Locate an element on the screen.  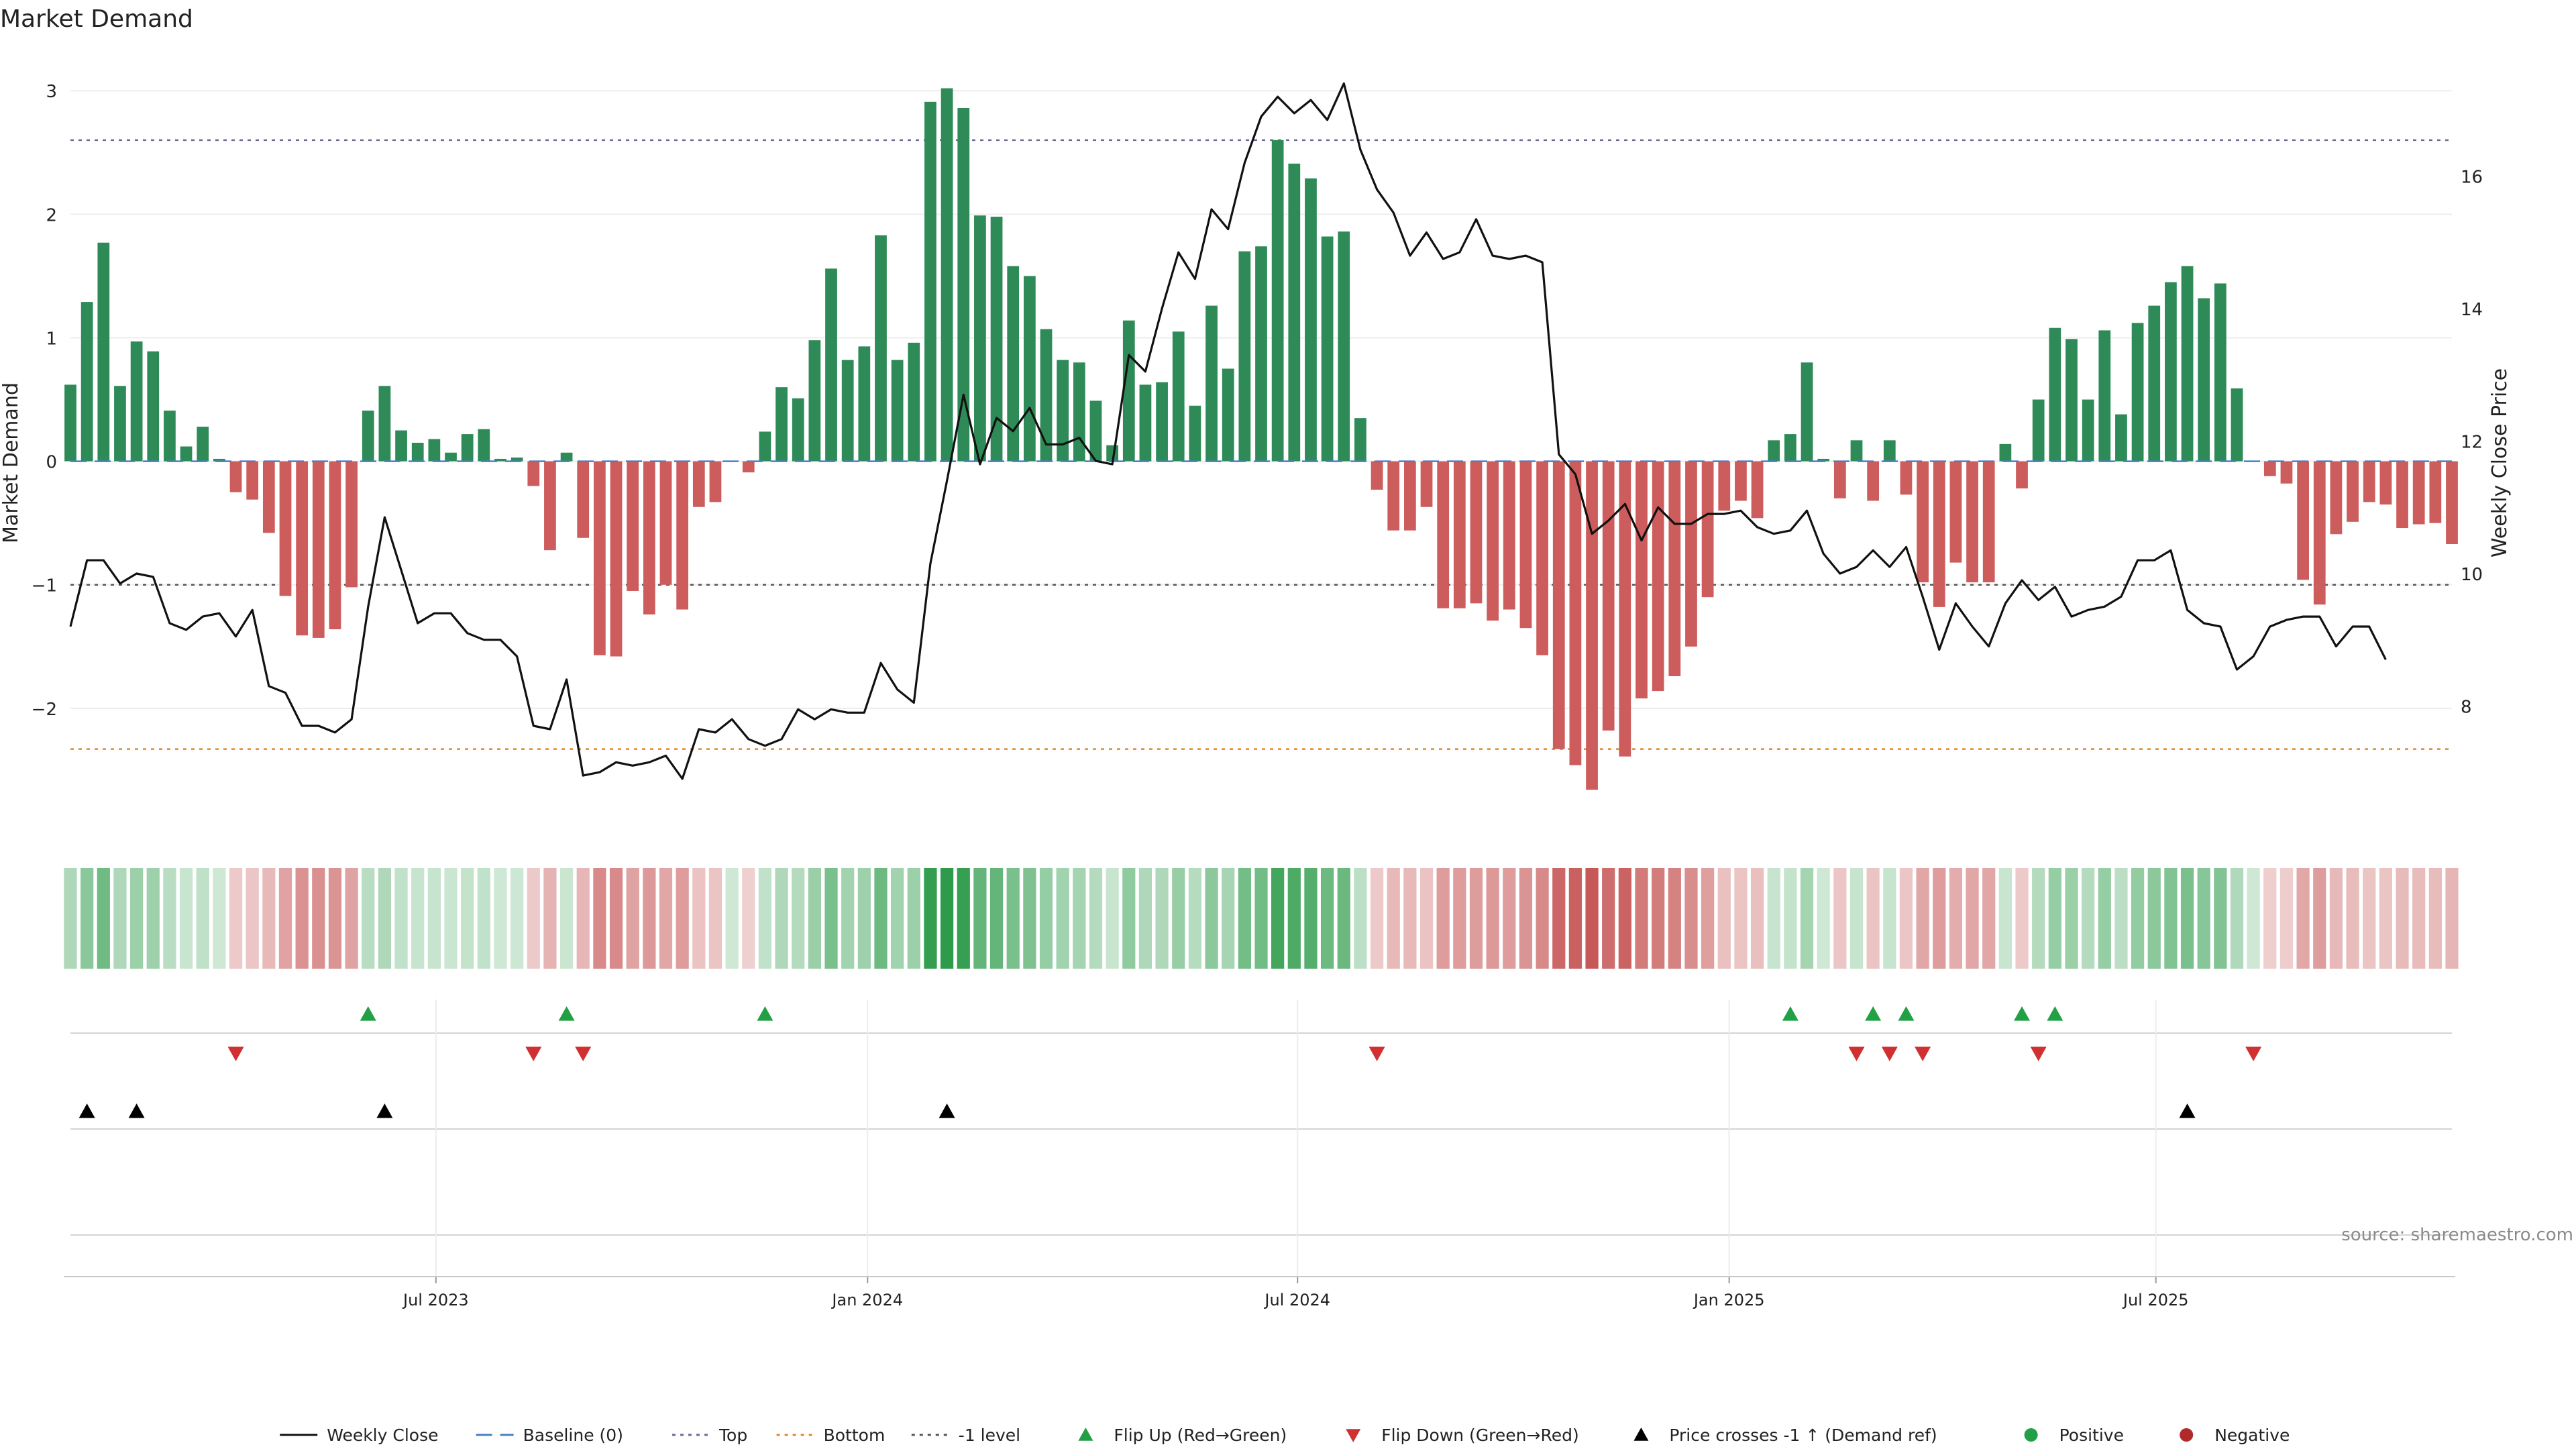
legend-label: Weekly Close is located at coordinates (382, 1435).